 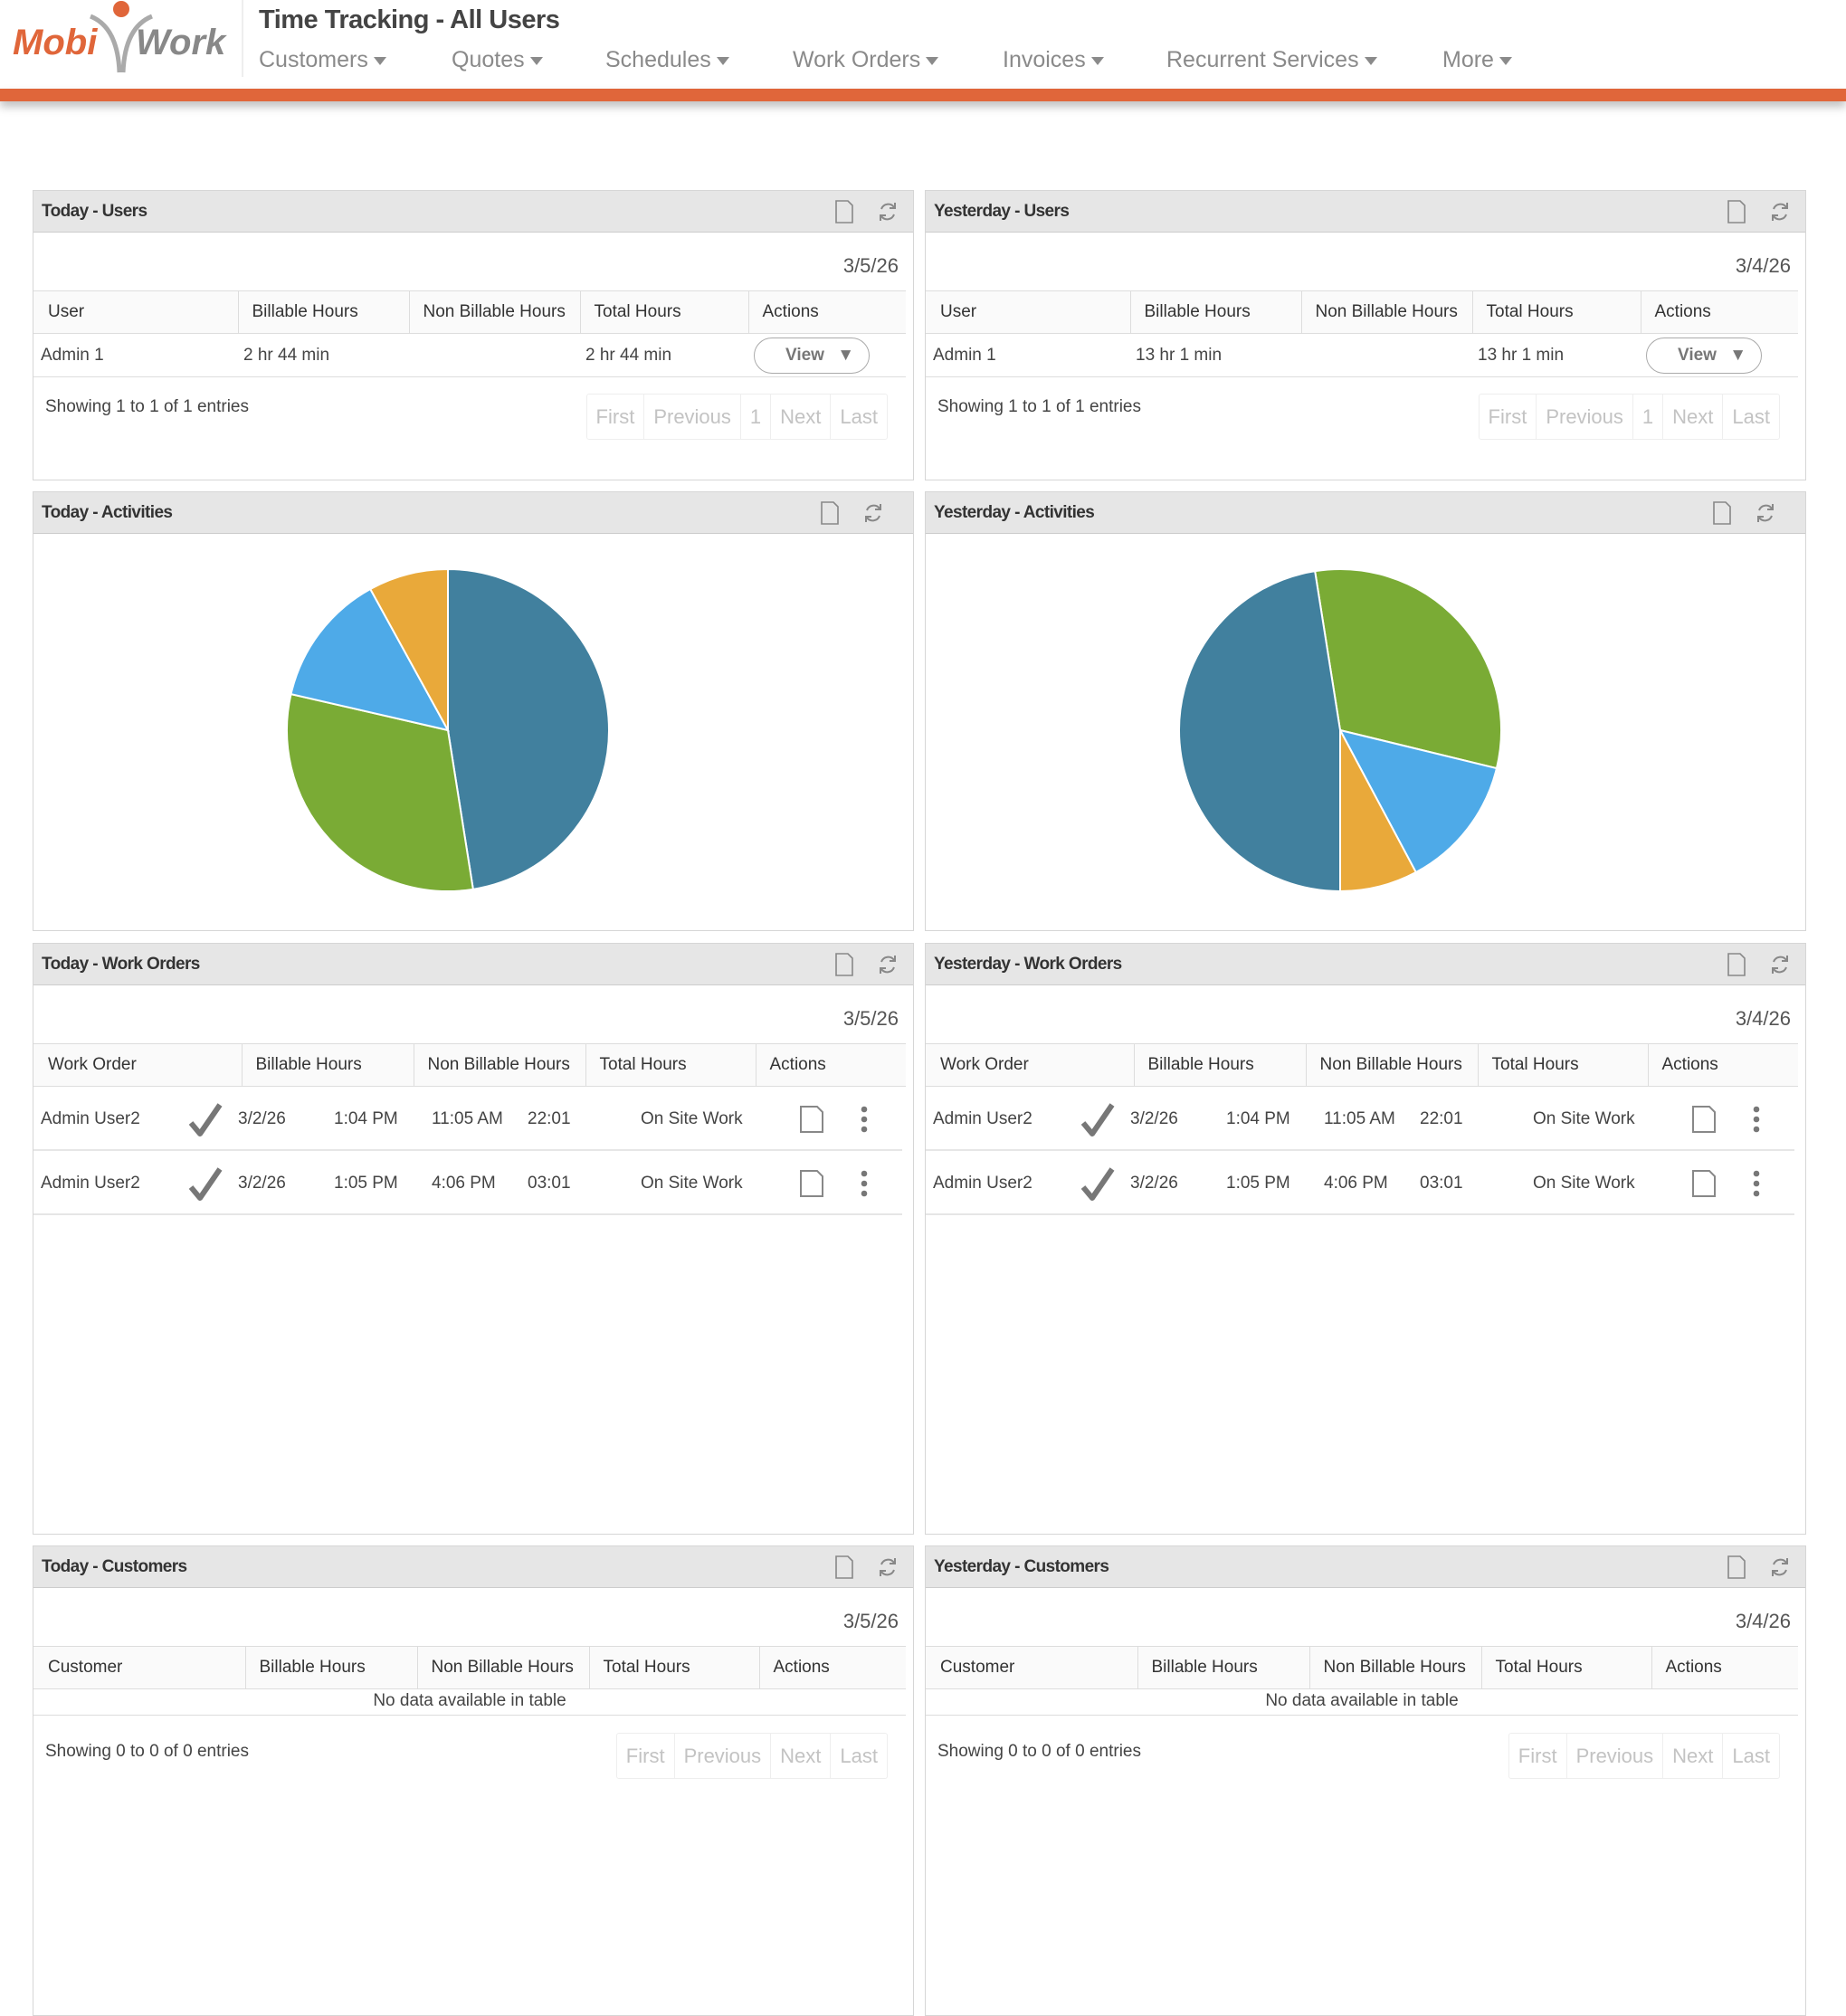 What do you see at coordinates (1053, 60) in the screenshot?
I see `nav-invoices: Invoices` at bounding box center [1053, 60].